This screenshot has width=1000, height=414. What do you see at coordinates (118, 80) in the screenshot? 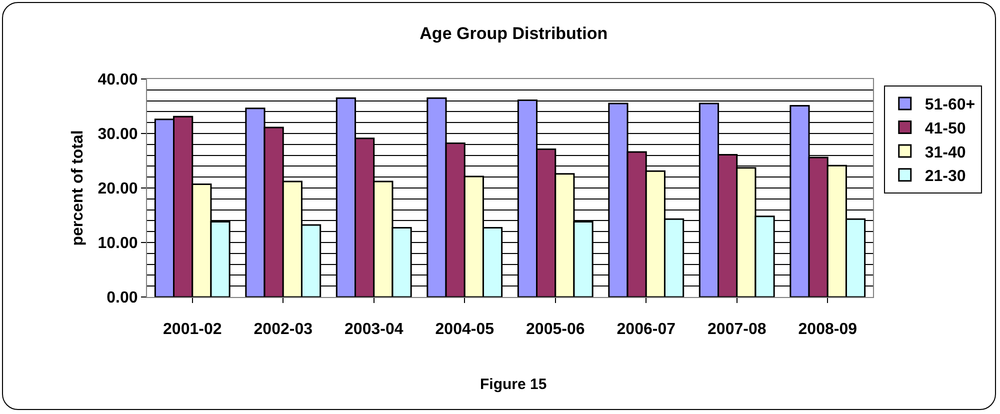
I see `y-tick-label: 40.00` at bounding box center [118, 80].